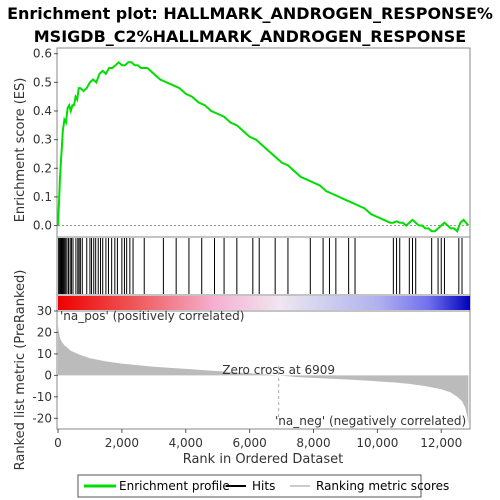 Image resolution: width=500 pixels, height=500 pixels. I want to click on metric-y-tick-label: 30, so click(44, 311).